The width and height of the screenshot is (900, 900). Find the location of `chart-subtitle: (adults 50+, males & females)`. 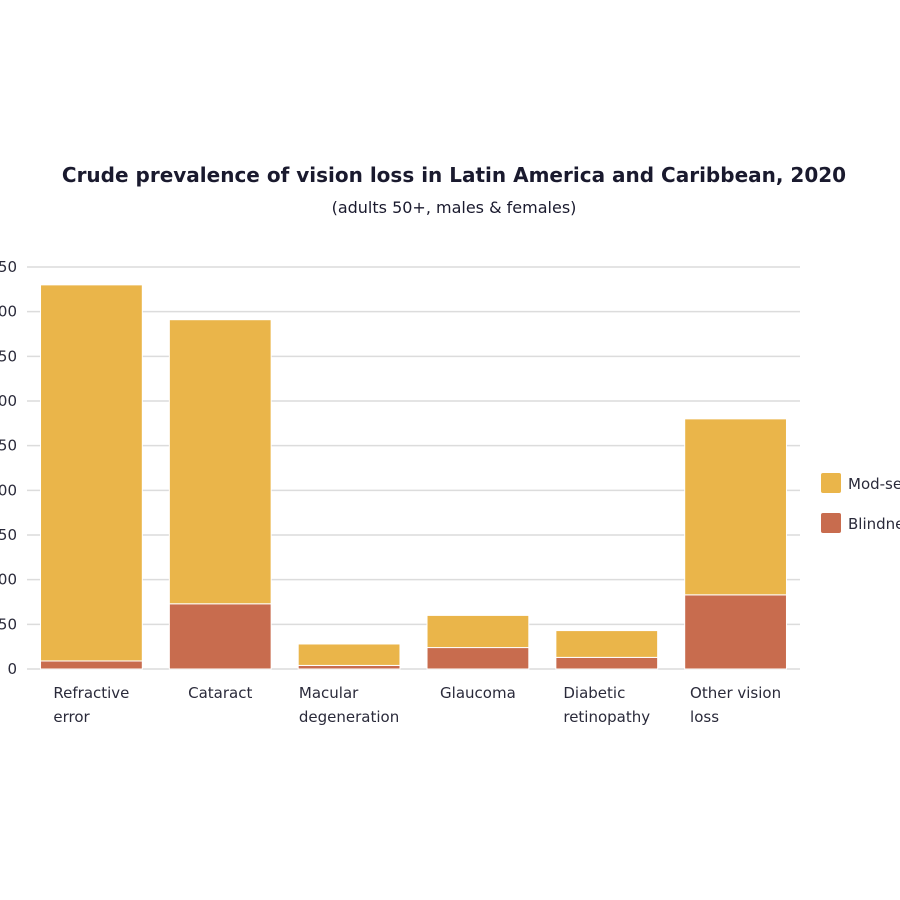

chart-subtitle: (adults 50+, males & females) is located at coordinates (454, 207).